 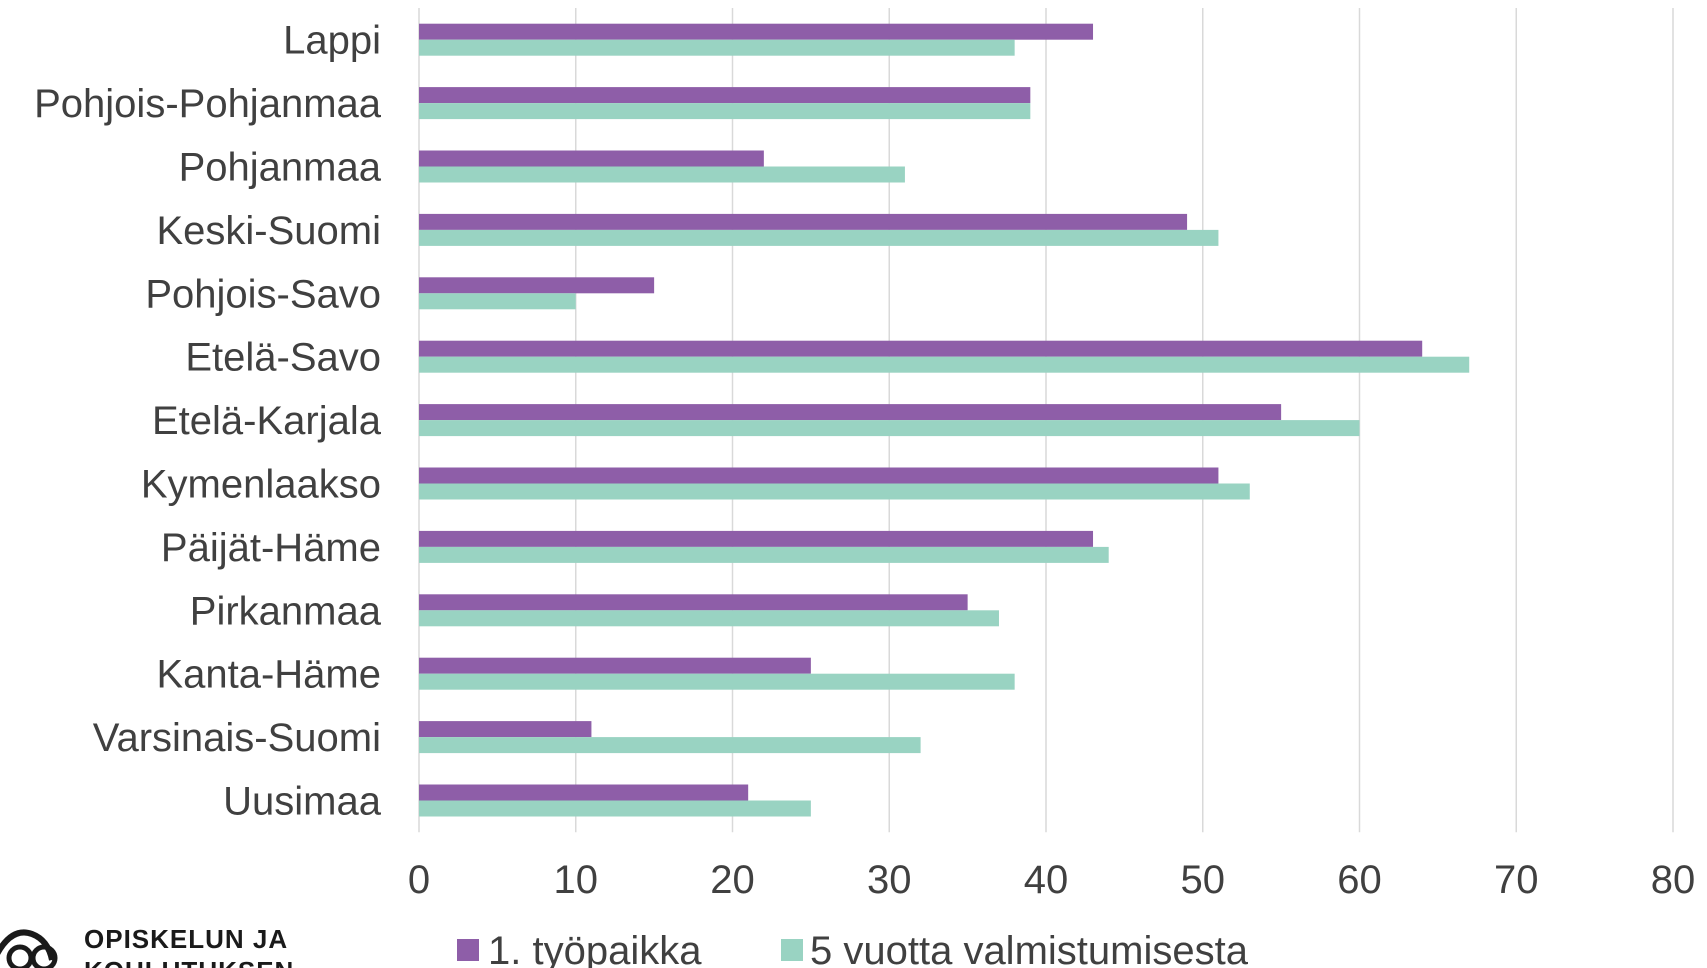 I want to click on category-label-1: Pohjois-Pohjanmaa, so click(x=208, y=104).